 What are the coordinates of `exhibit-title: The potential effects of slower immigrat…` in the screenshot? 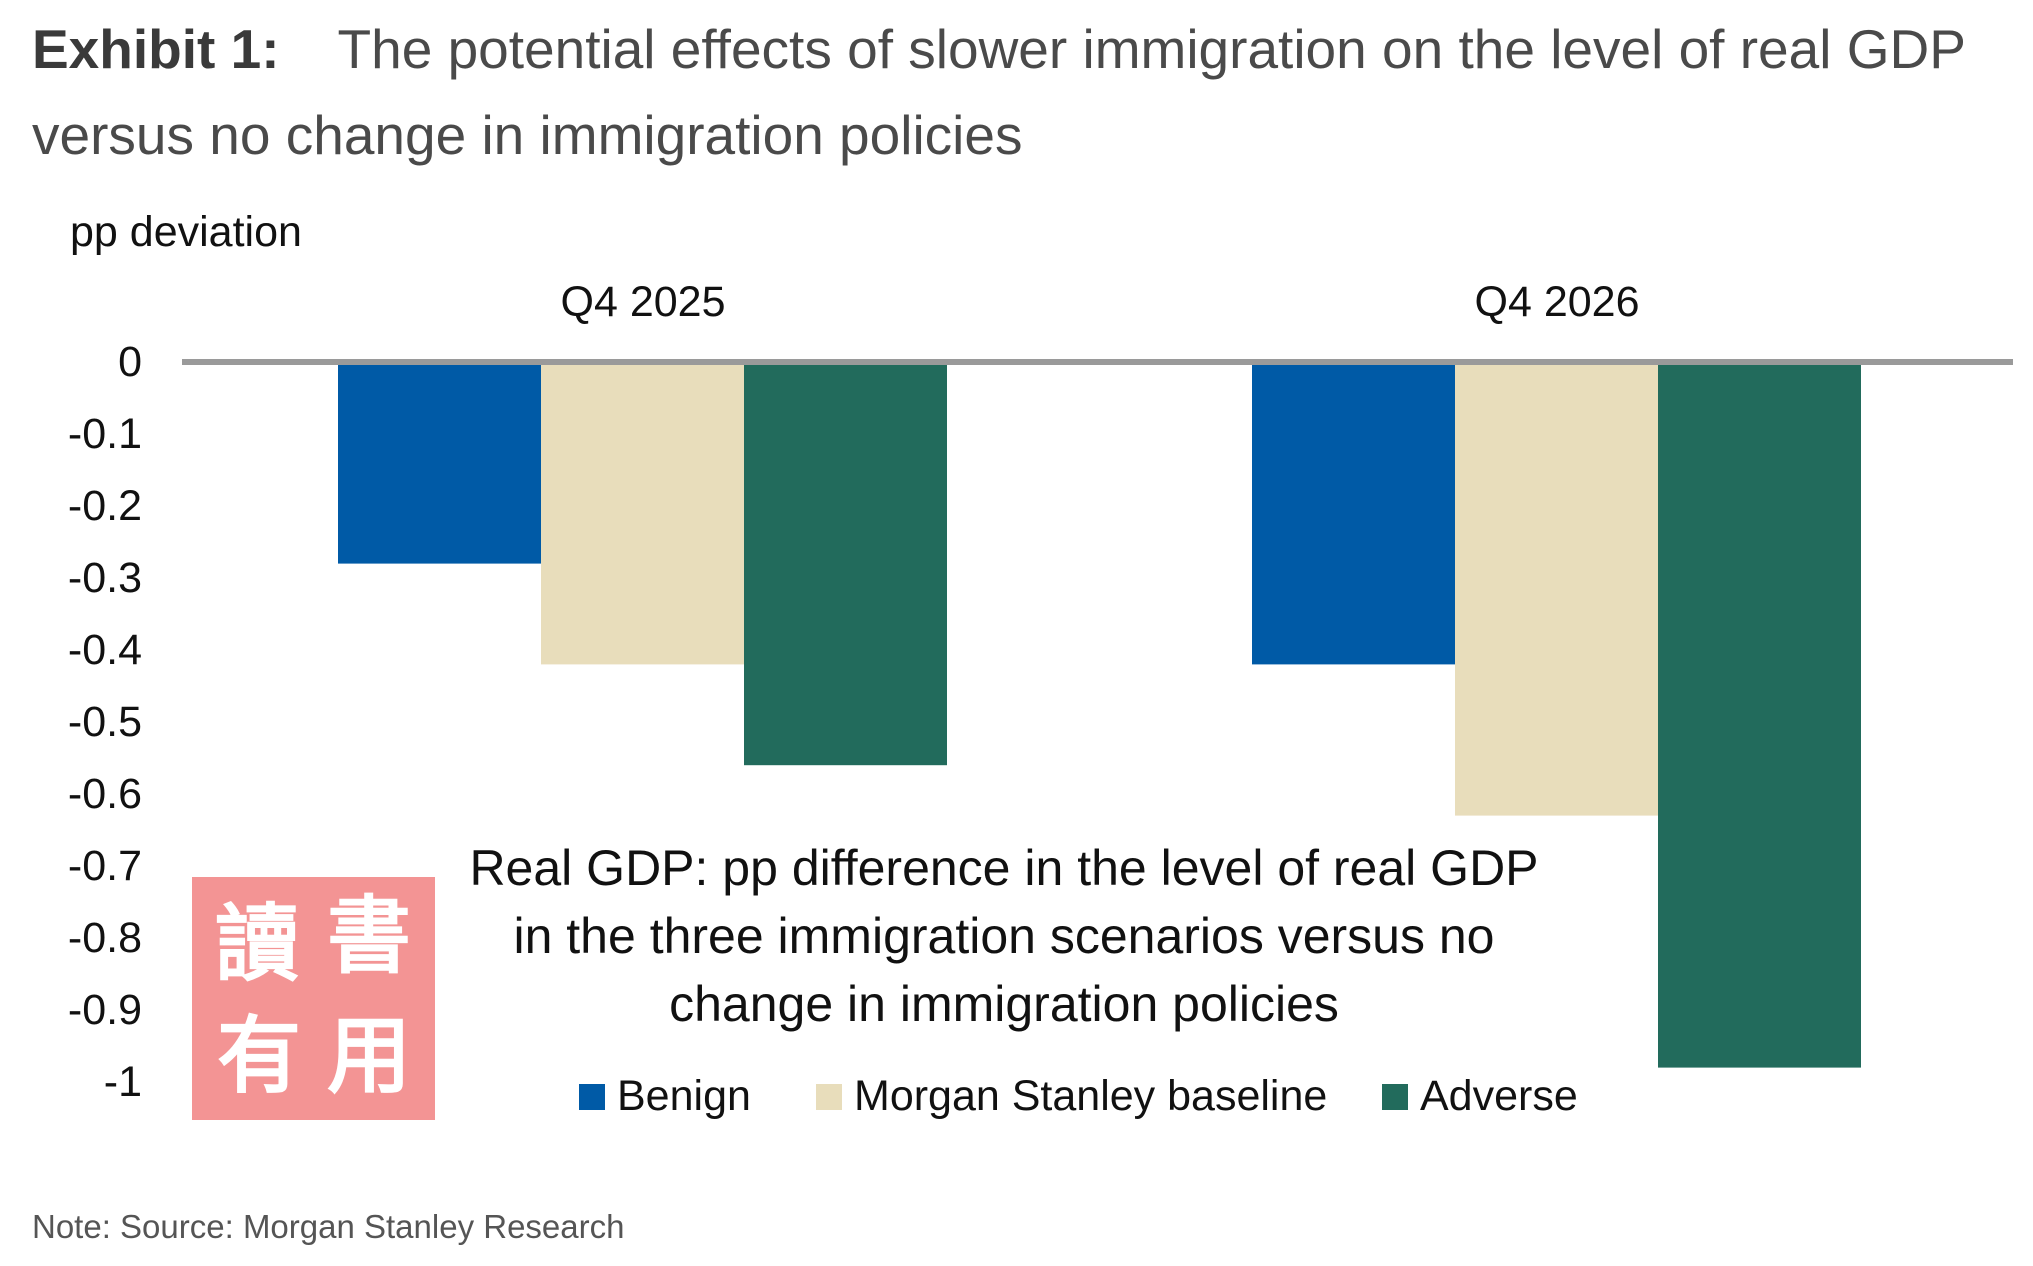 It's located at (998, 92).